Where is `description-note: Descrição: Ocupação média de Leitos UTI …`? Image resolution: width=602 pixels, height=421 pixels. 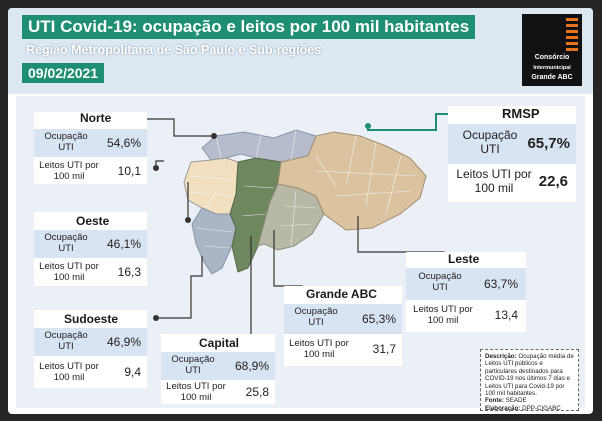
description-note: Descrição: Ocupação média de Leitos UTI … is located at coordinates (529, 380).